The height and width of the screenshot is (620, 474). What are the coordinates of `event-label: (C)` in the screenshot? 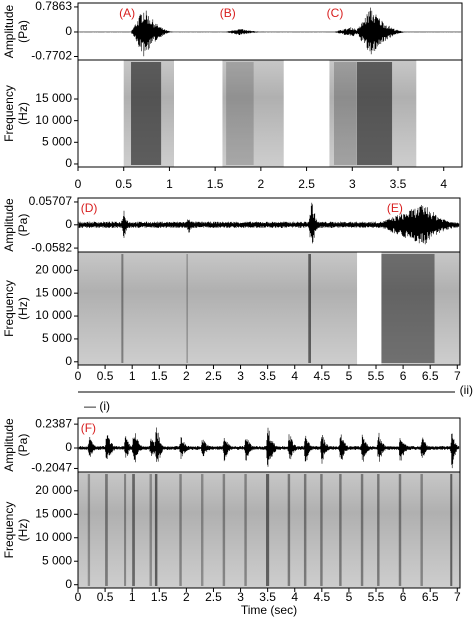 It's located at (335, 13).